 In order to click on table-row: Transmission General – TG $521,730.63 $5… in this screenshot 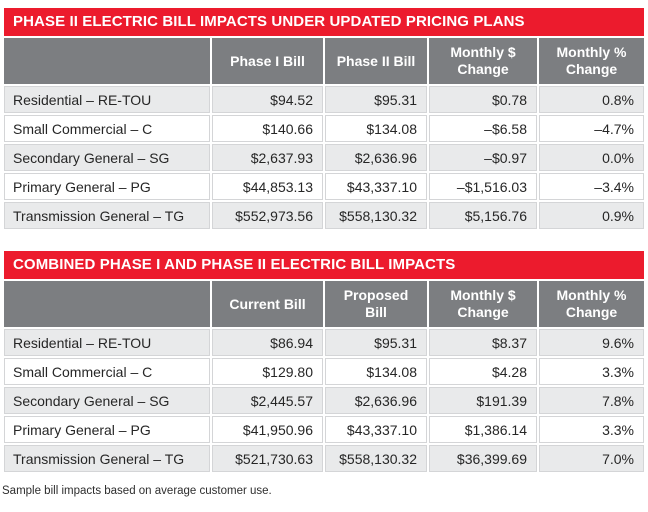, I will do `click(324, 458)`.